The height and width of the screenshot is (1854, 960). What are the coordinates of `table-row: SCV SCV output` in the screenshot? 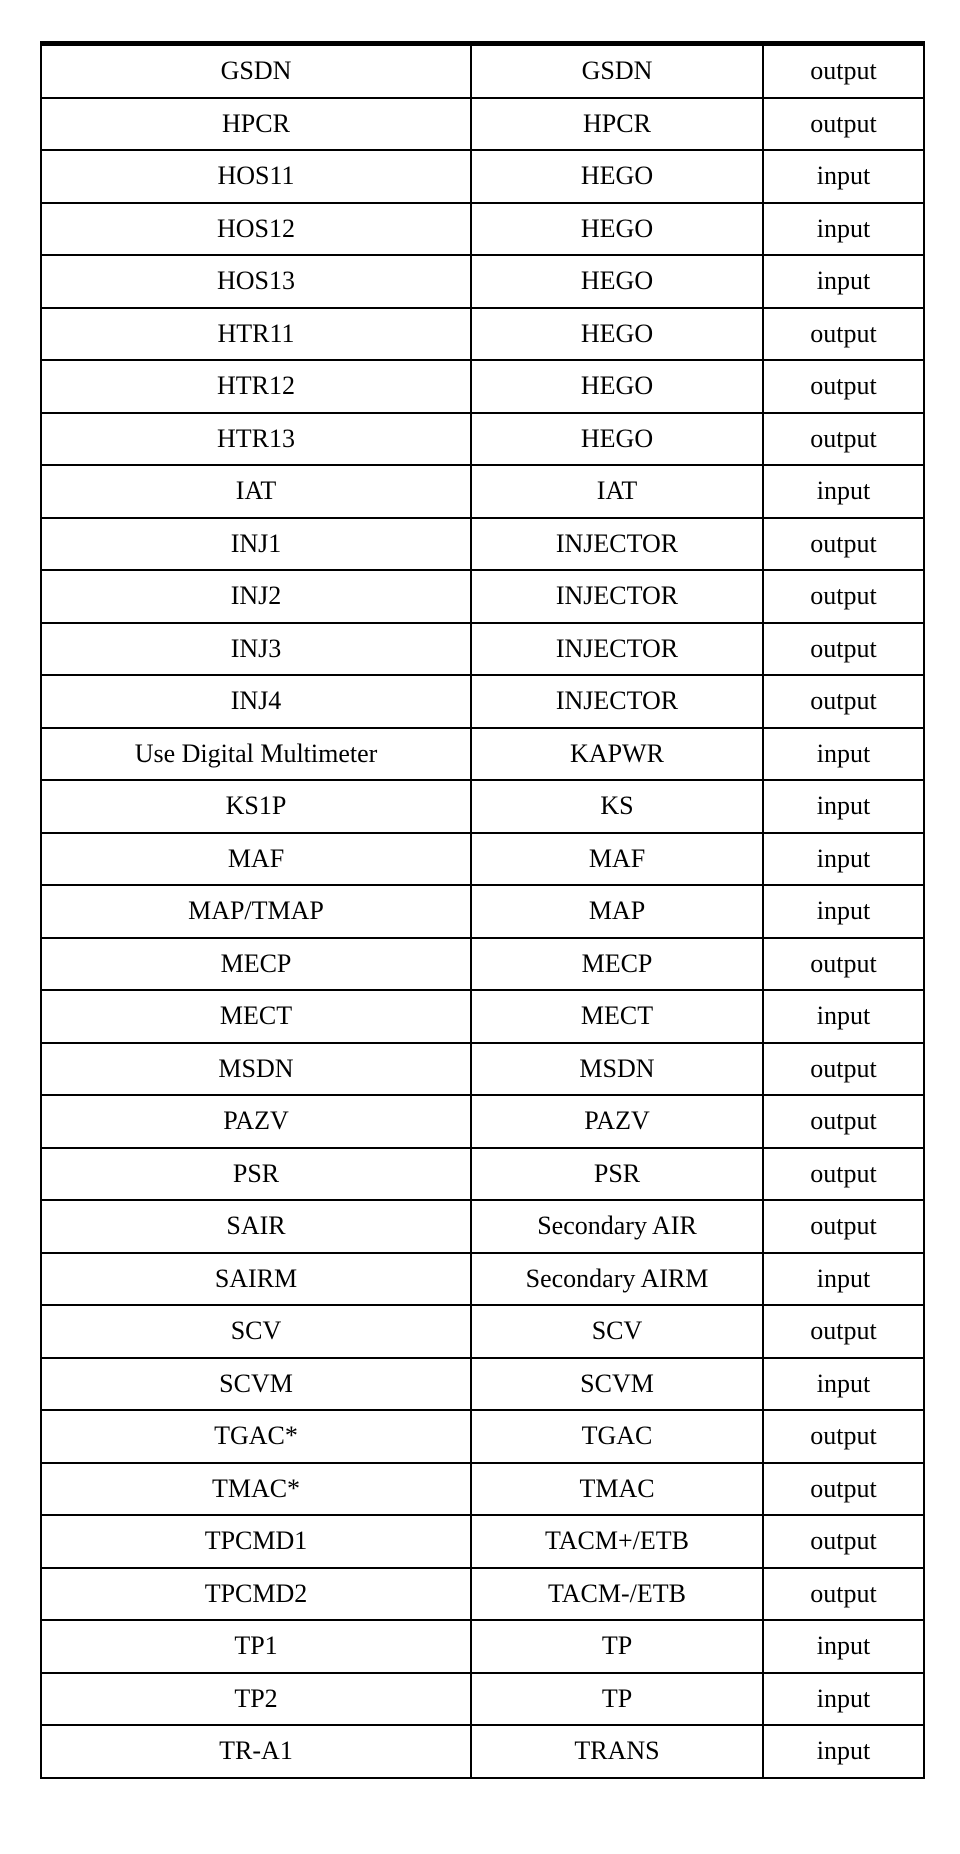 It's located at (482, 1331).